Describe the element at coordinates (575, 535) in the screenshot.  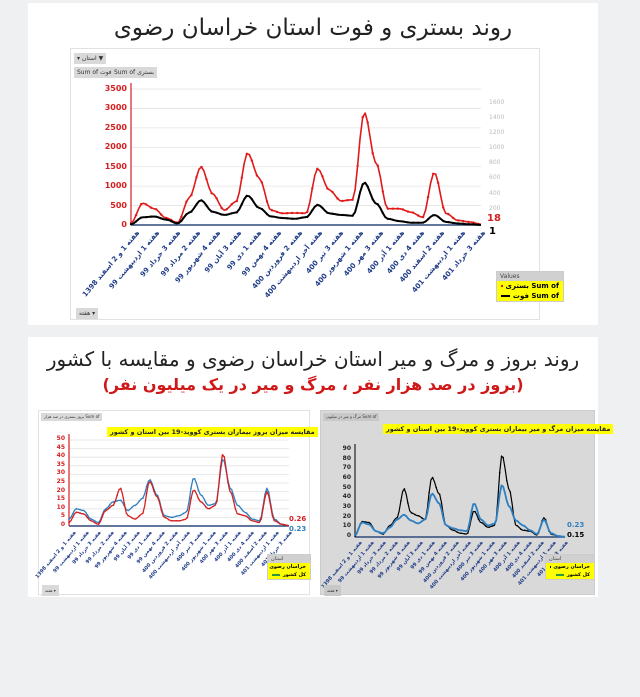
I see `end-label-province: 0.15` at that location.